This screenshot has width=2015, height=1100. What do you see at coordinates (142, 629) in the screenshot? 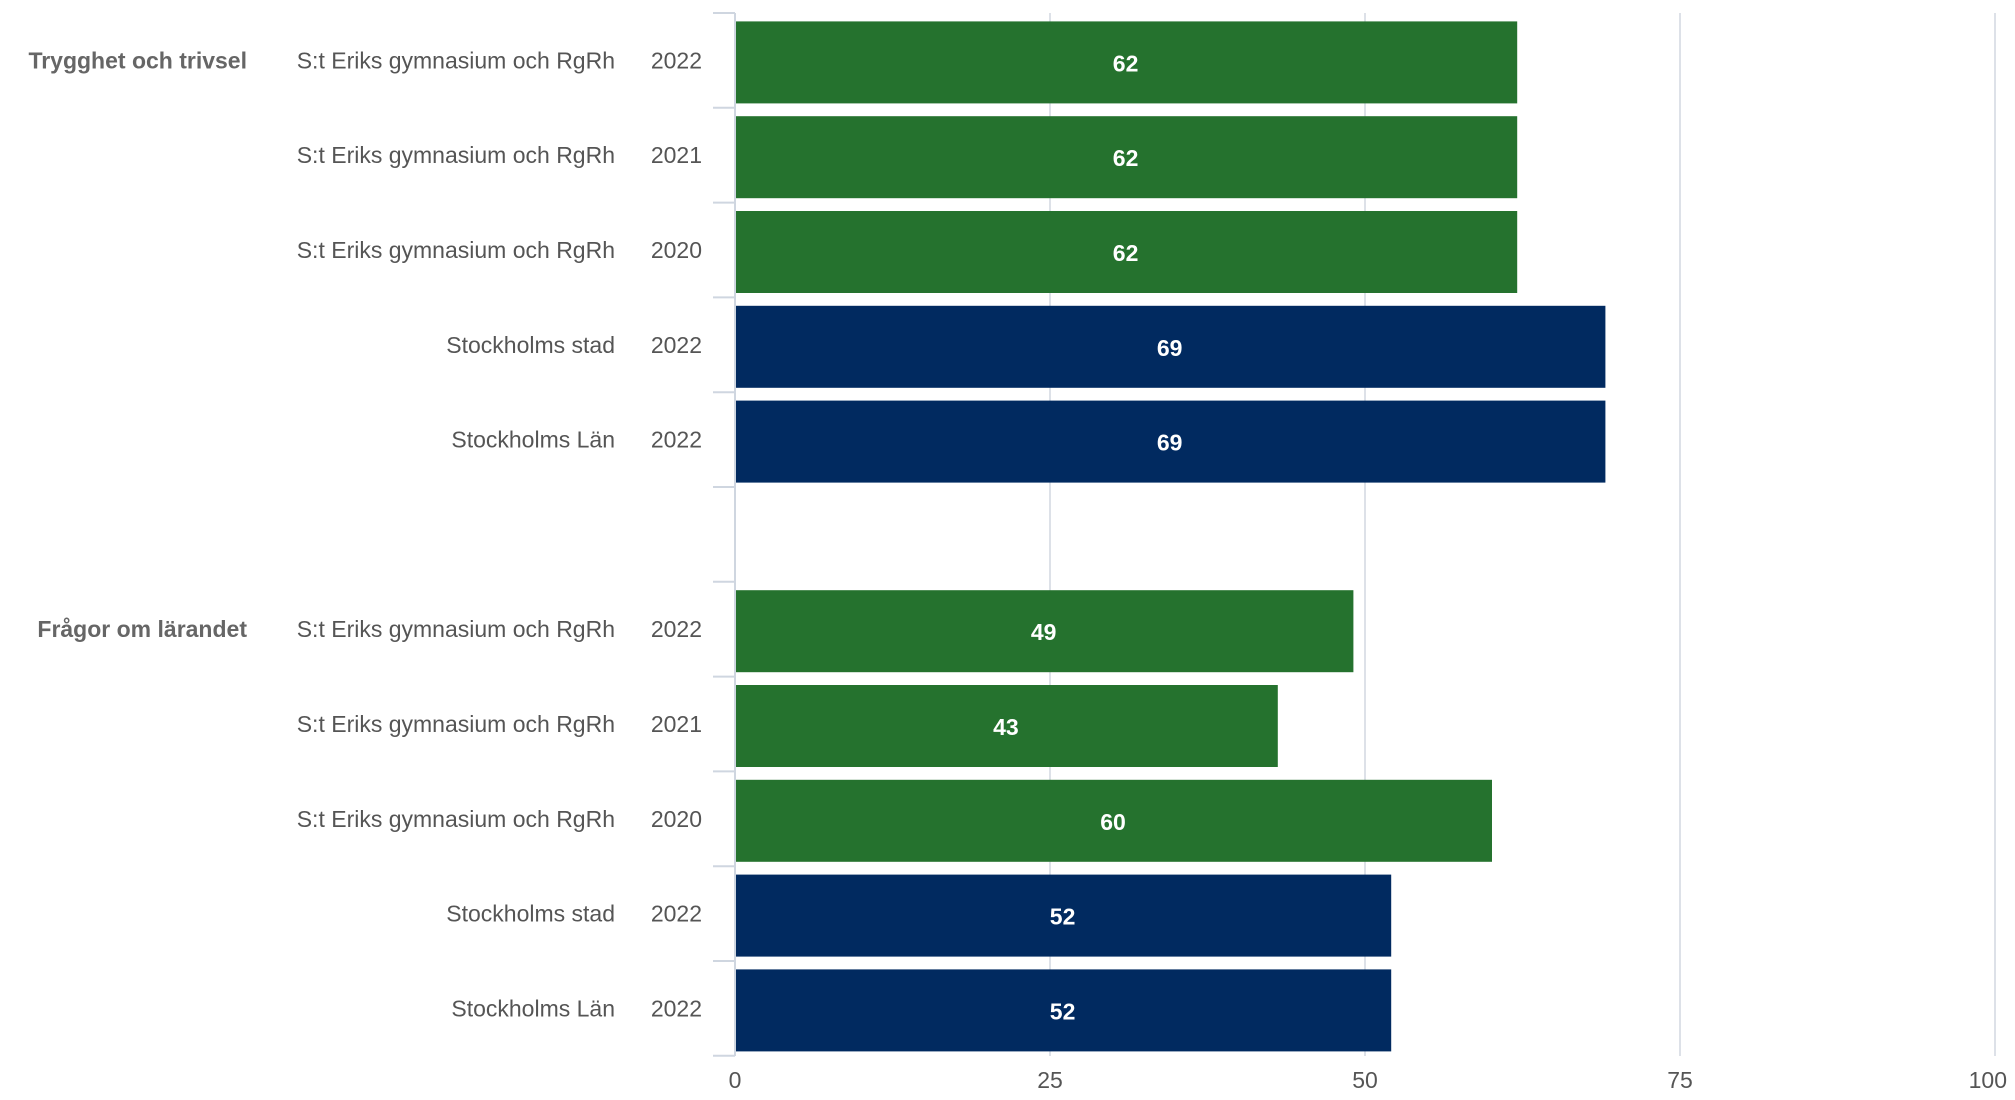
I see `group-label: Frågor om lärandet` at bounding box center [142, 629].